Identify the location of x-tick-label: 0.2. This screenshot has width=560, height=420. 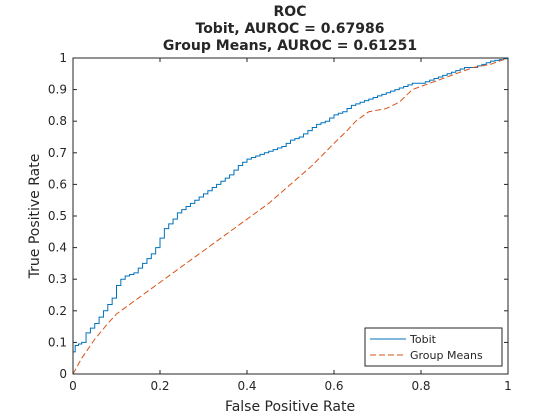
(159, 386).